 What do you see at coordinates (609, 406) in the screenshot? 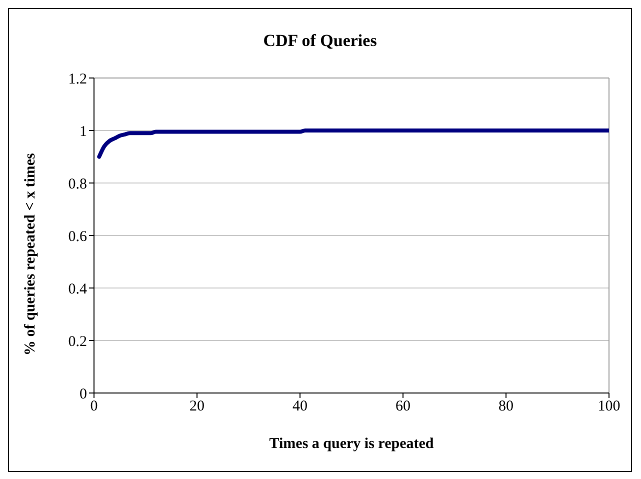
I see `x-tick-label: 100` at bounding box center [609, 406].